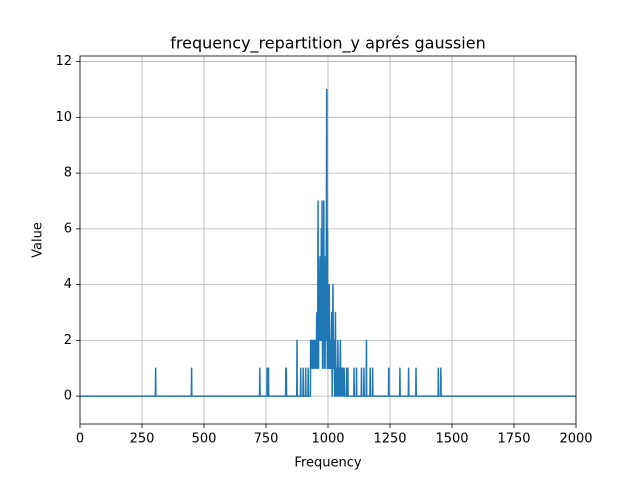 This screenshot has width=640, height=480. Describe the element at coordinates (327, 463) in the screenshot. I see `x-axis-label: Frequency` at that location.